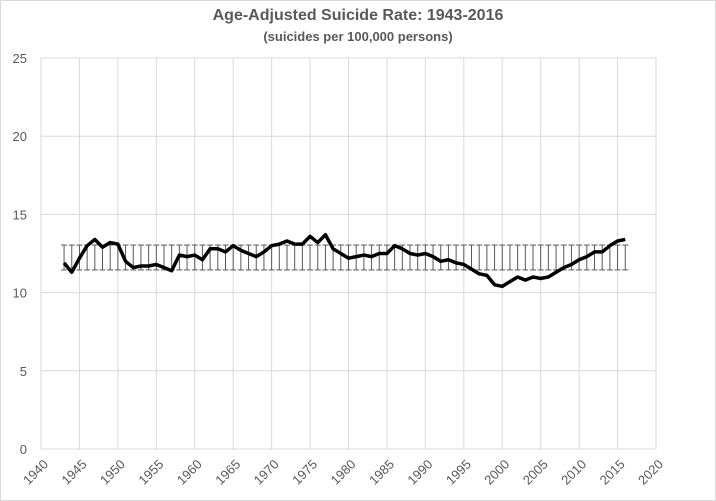 This screenshot has height=501, width=716. I want to click on x-tick-label: 1980, so click(343, 472).